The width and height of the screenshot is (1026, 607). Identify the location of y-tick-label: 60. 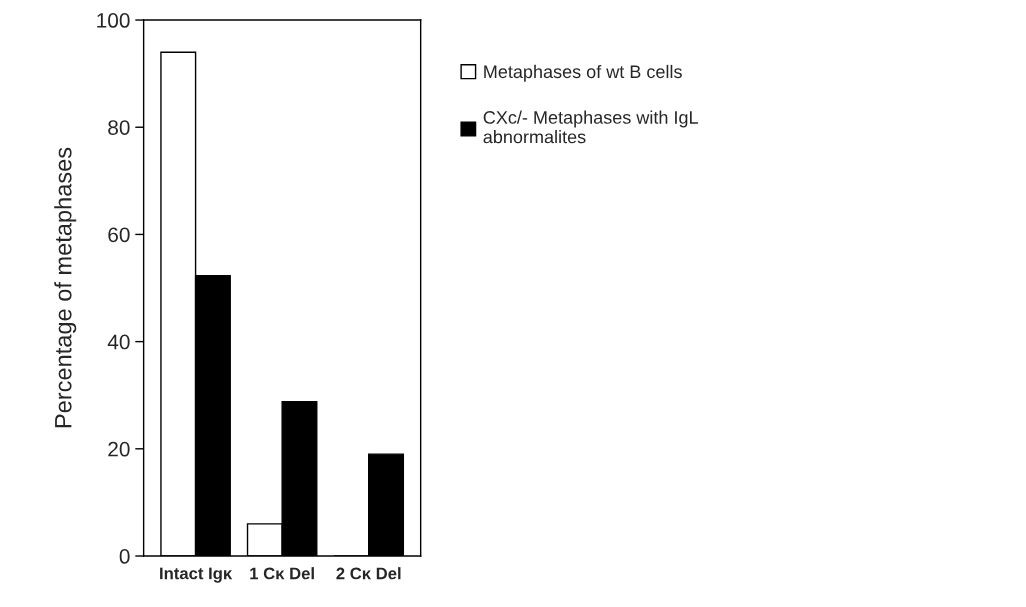
(119, 235).